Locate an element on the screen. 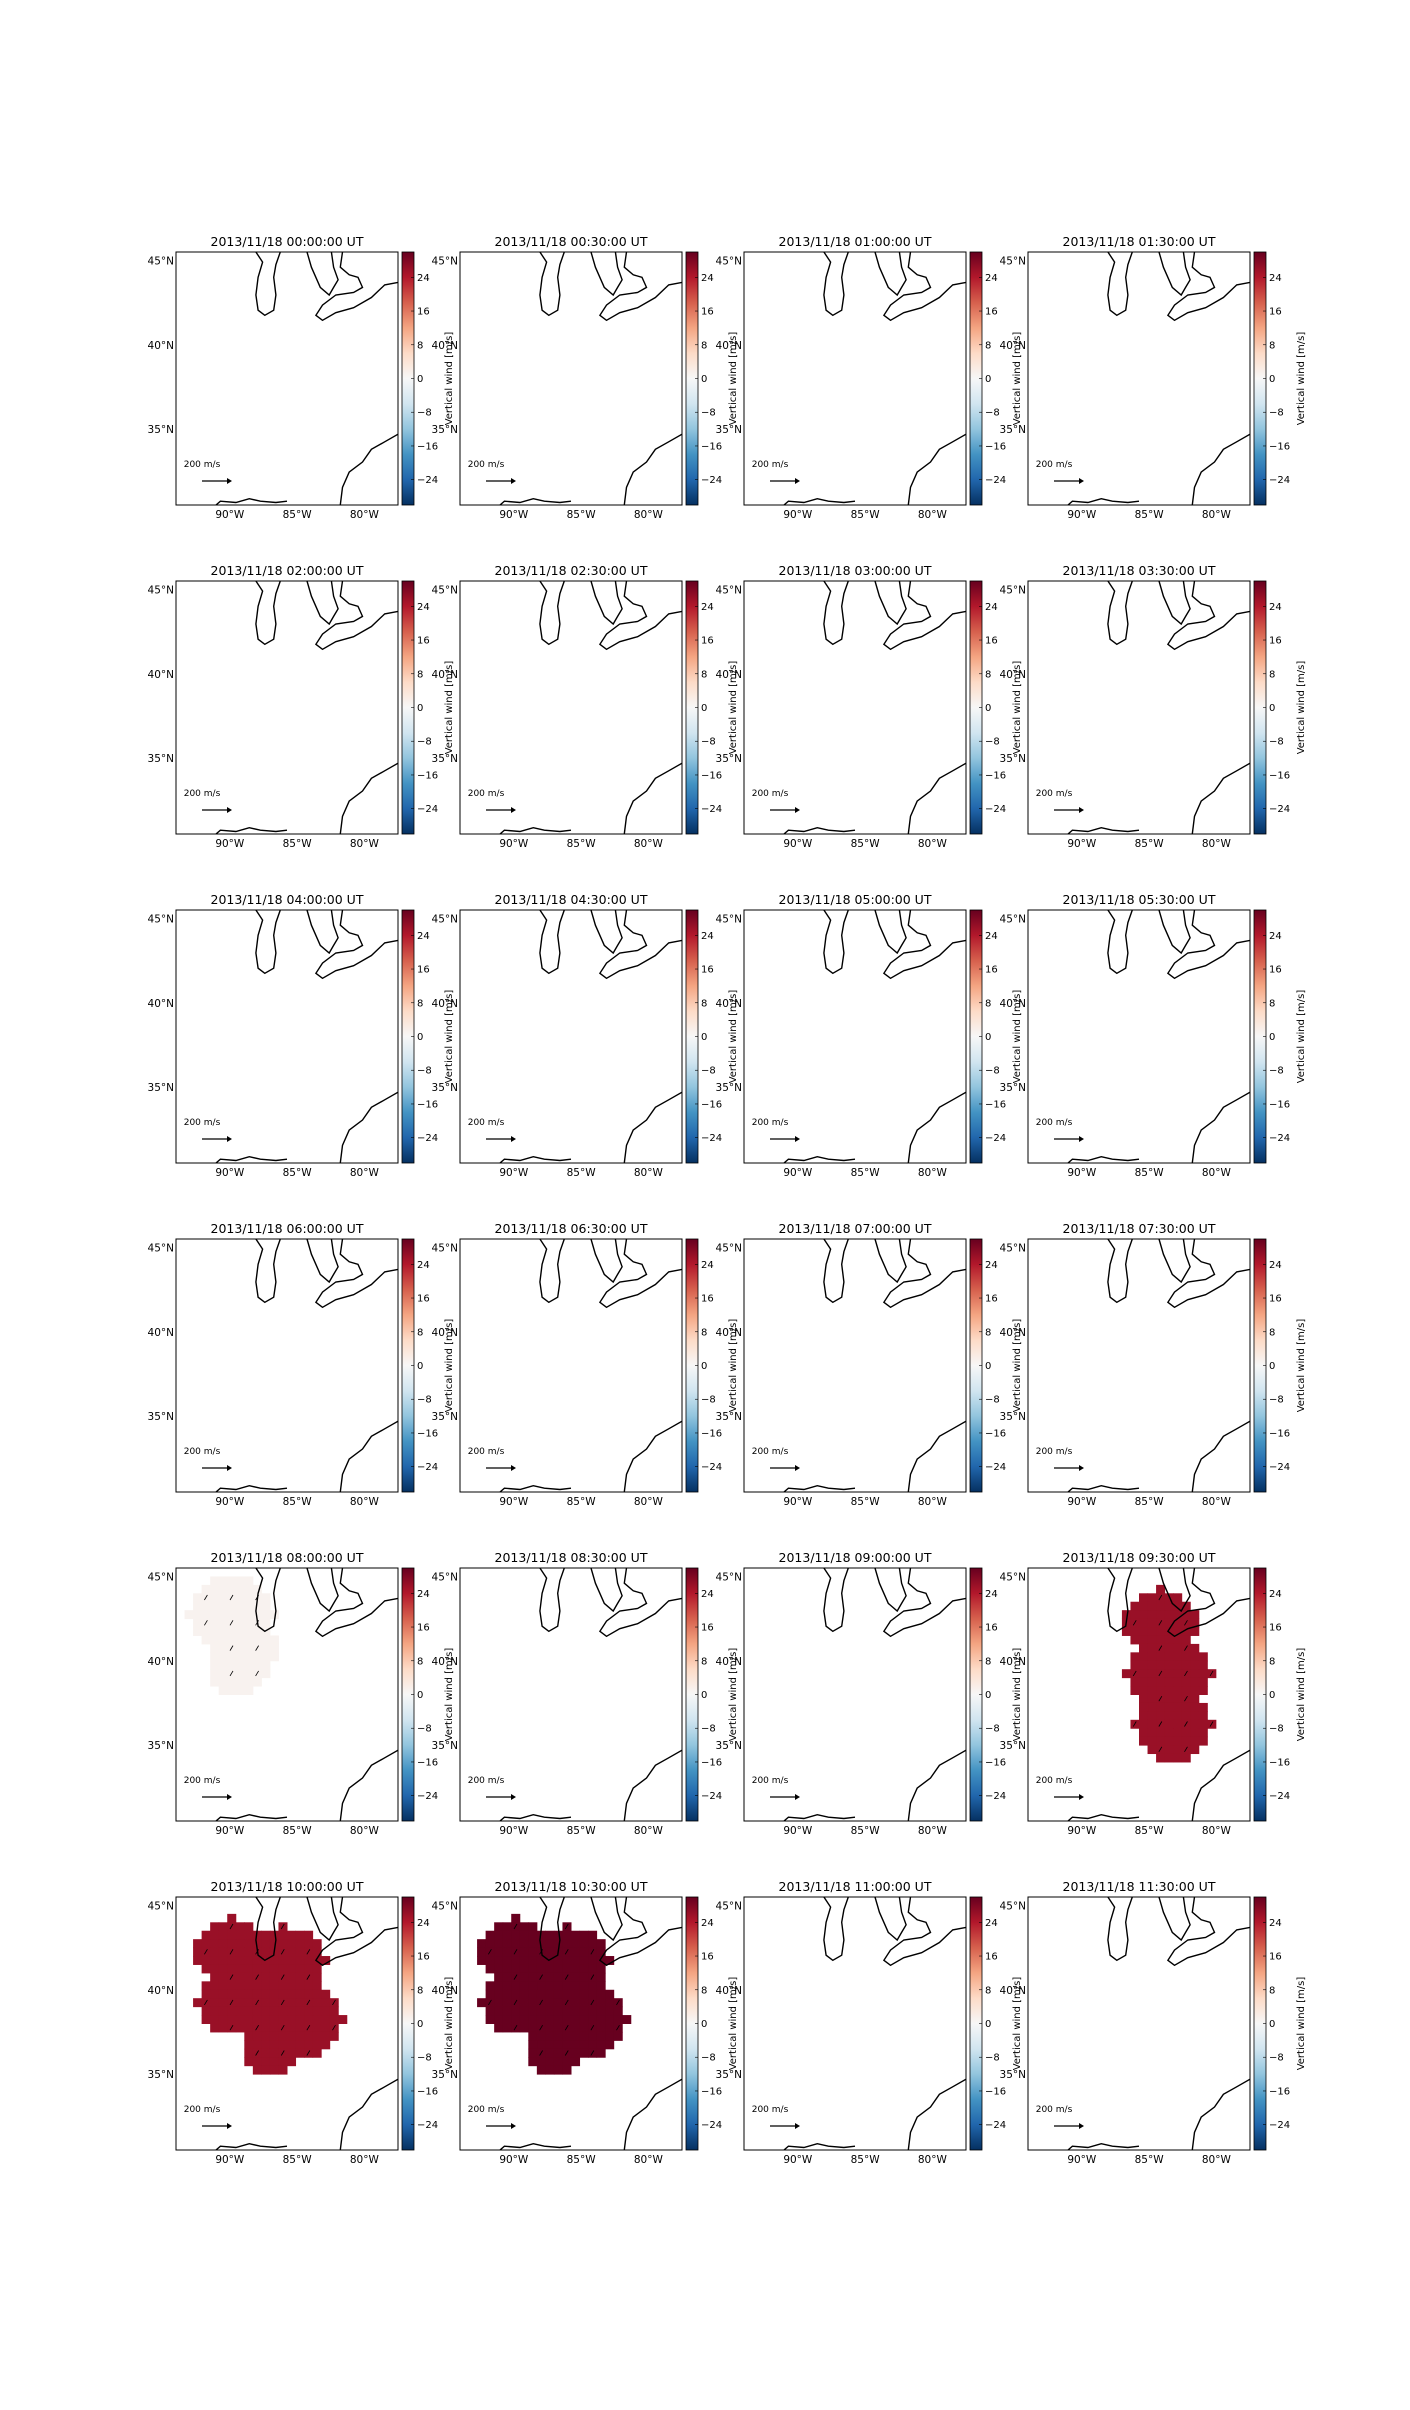  x-tick-label: 85°W is located at coordinates (866, 1173).